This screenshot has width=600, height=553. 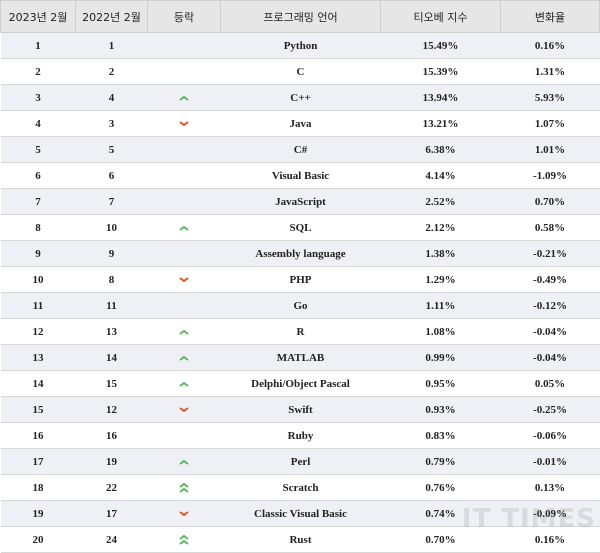 What do you see at coordinates (300, 97) in the screenshot?
I see `table-row: 3 4 C++ 13.94% 5.93%` at bounding box center [300, 97].